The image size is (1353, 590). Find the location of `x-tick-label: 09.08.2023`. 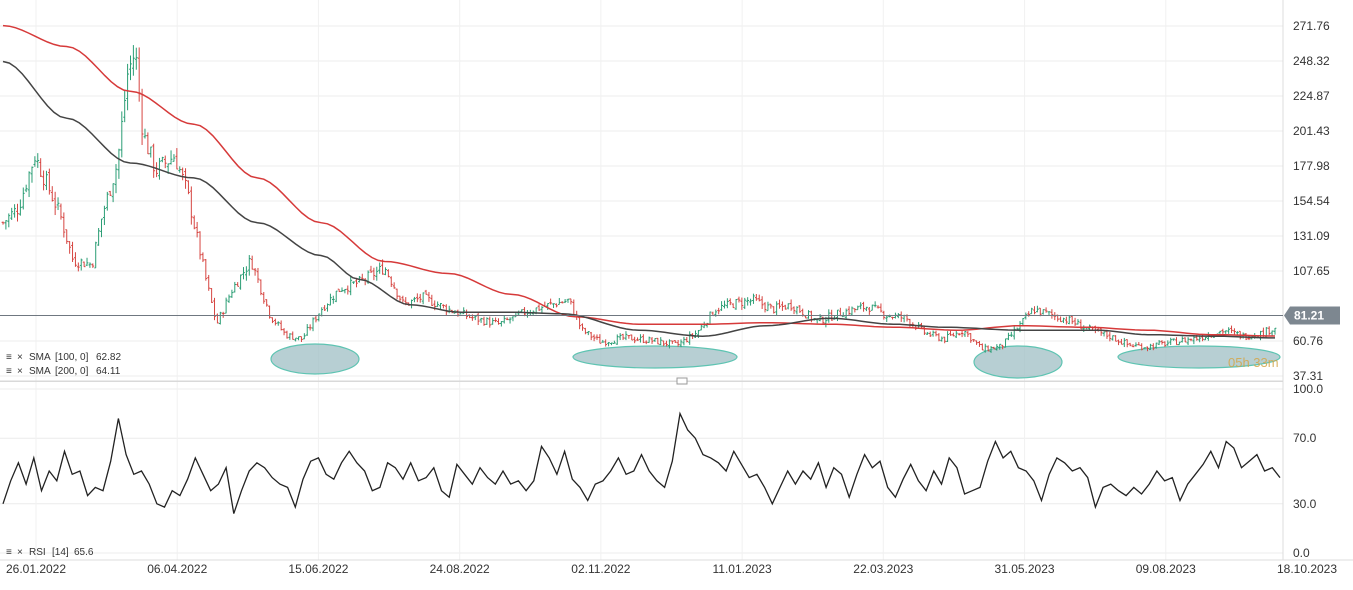

x-tick-label: 09.08.2023 is located at coordinates (1166, 569).